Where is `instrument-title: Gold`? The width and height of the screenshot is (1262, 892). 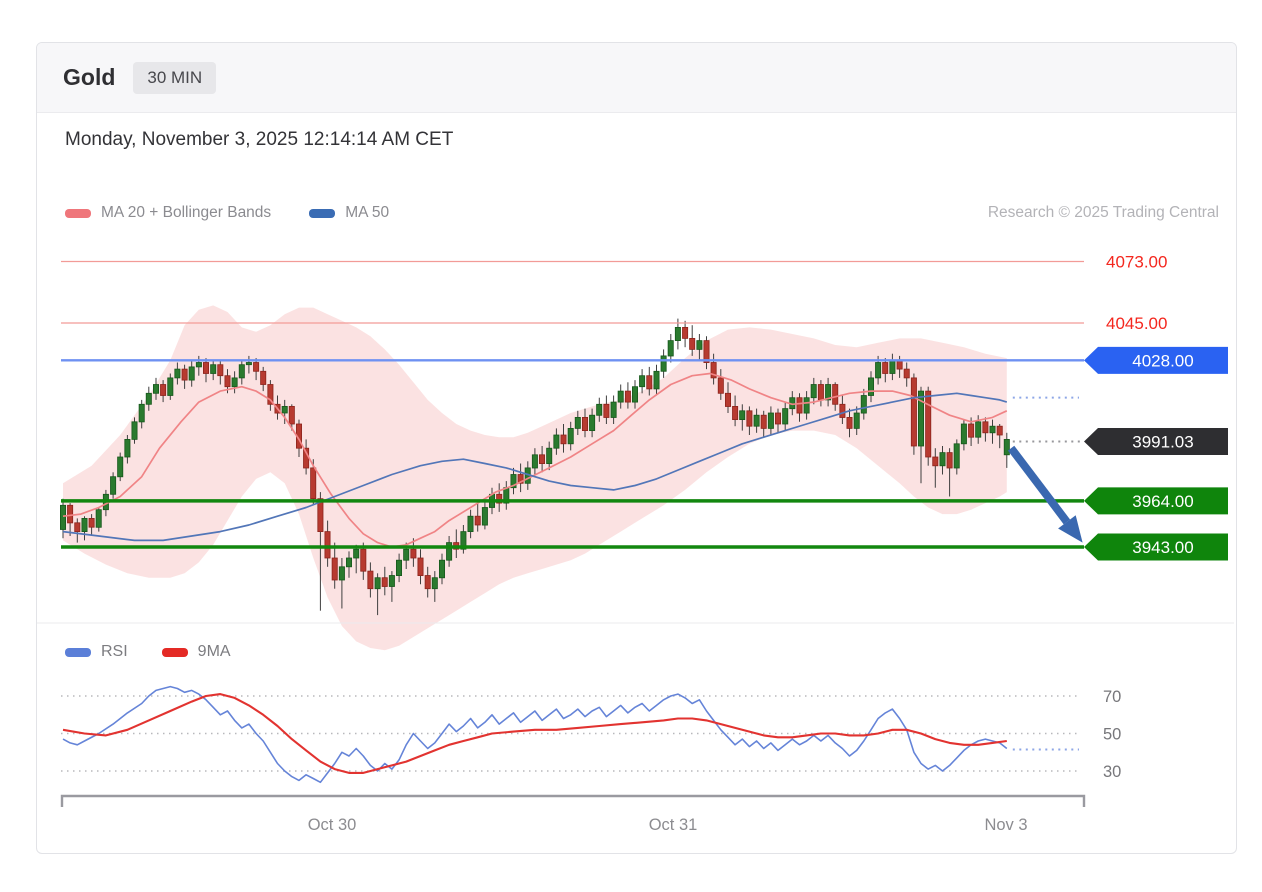 instrument-title: Gold is located at coordinates (89, 77).